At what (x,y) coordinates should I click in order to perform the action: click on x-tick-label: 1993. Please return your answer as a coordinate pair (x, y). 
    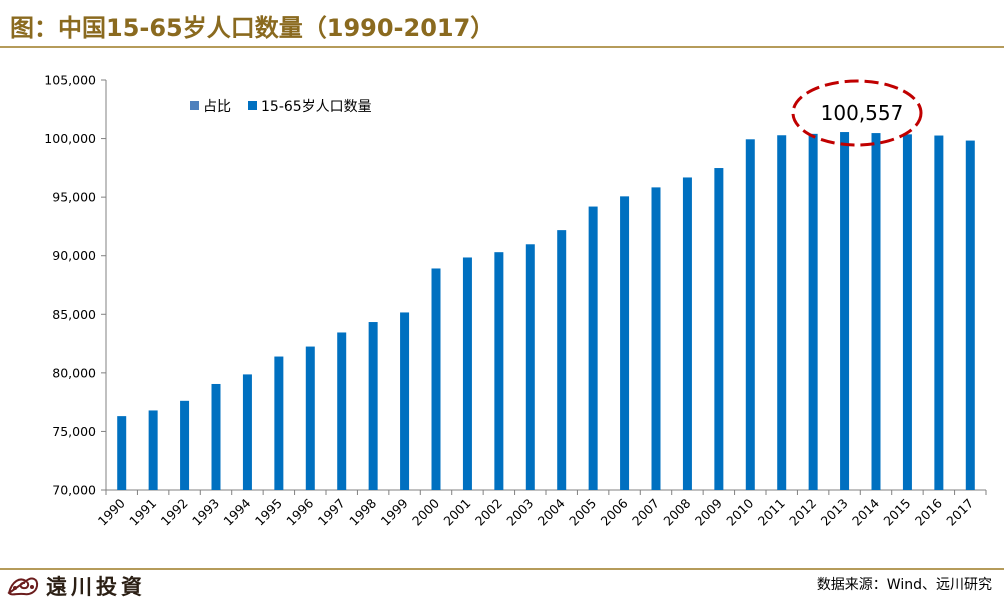
    Looking at the image, I should click on (205, 512).